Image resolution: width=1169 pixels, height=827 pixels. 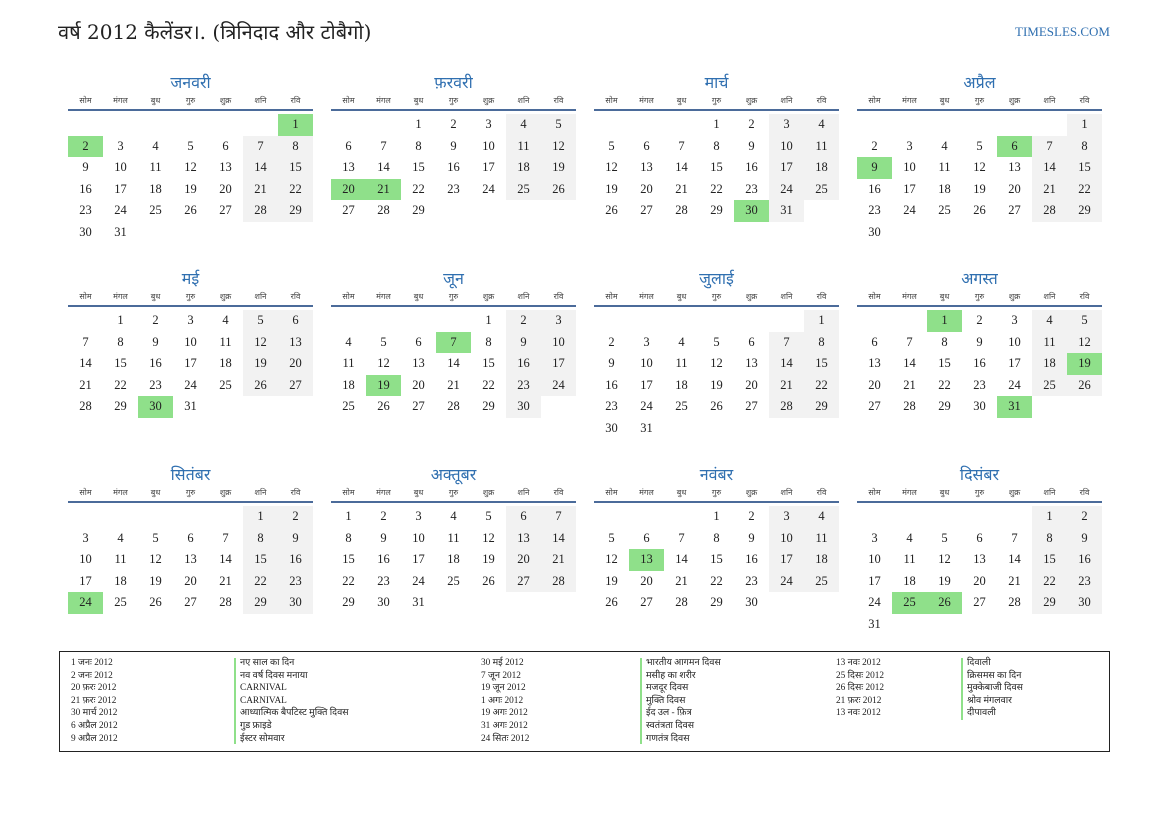 I want to click on day-cell: 29, so click(x=1084, y=211).